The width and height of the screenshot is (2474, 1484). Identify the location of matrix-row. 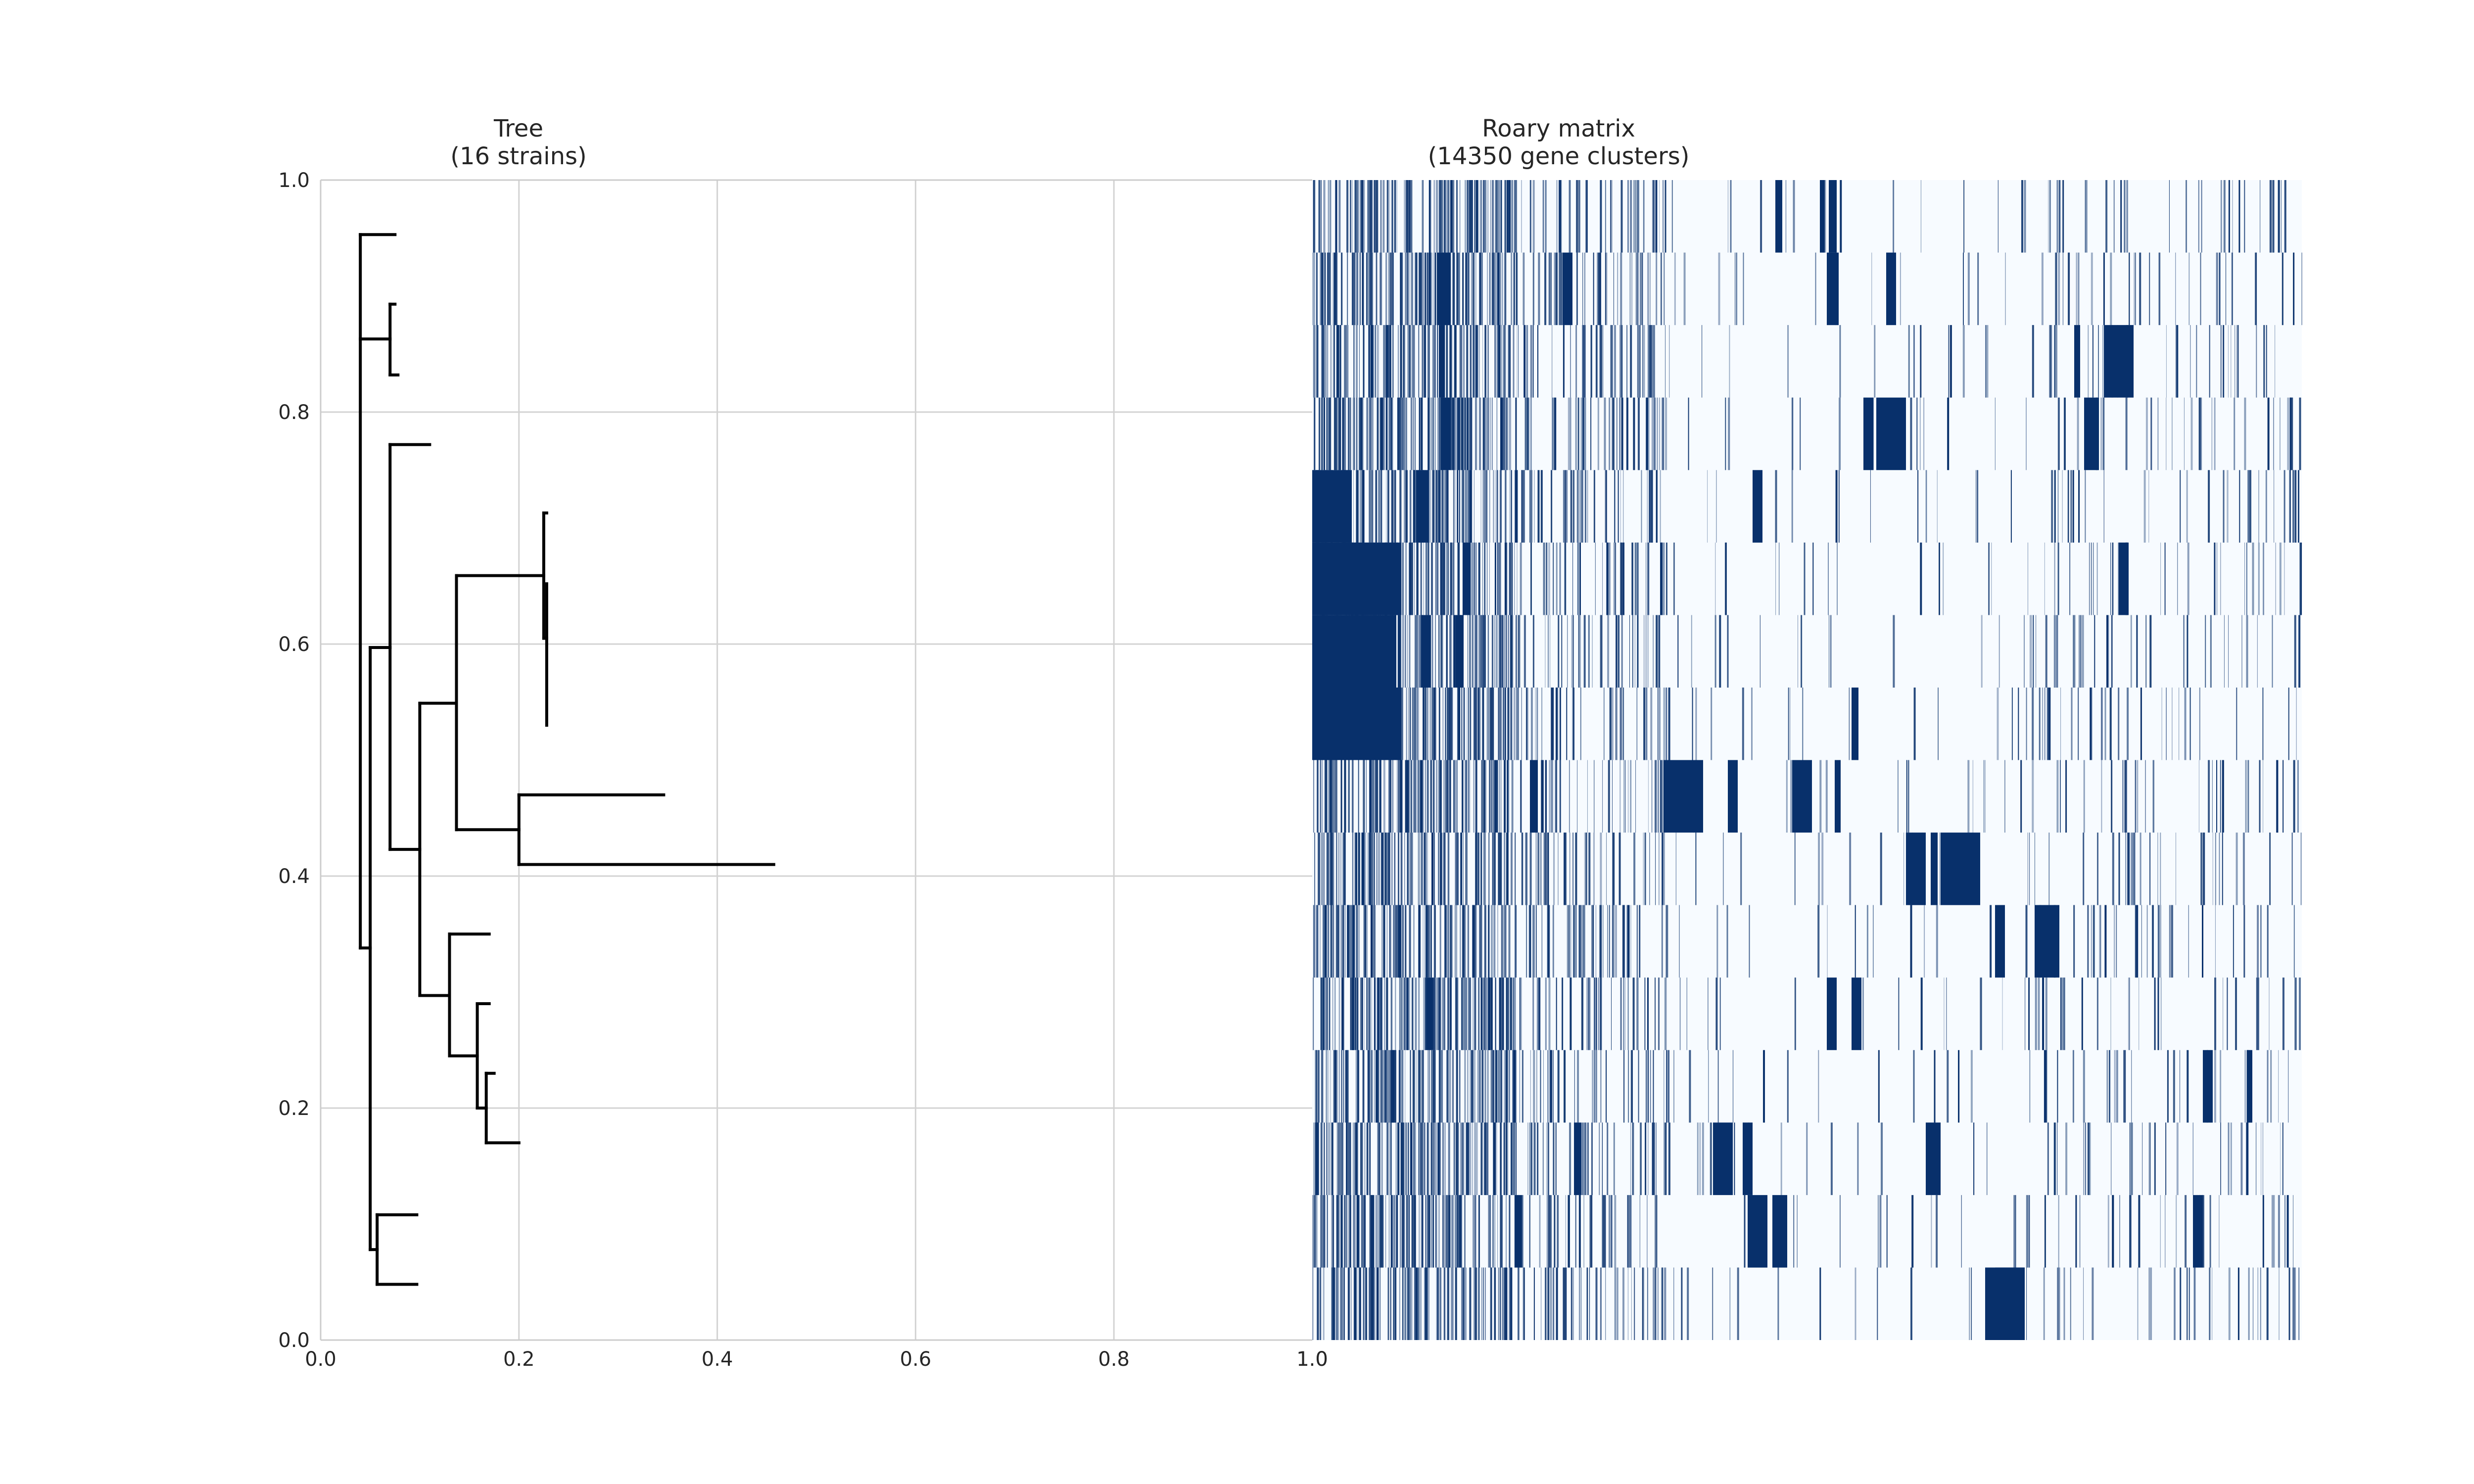
(1808, 869).